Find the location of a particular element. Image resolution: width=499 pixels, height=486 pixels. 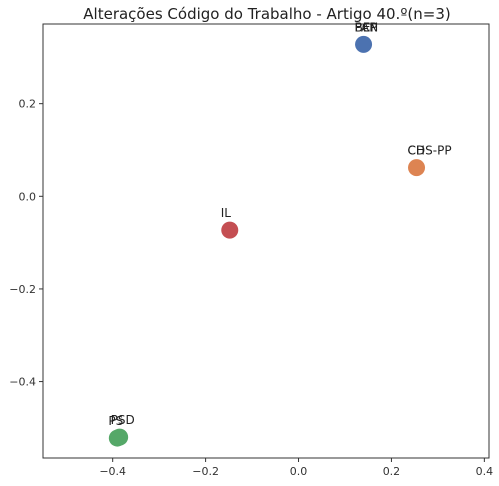

point-label: CH is located at coordinates (416, 151).